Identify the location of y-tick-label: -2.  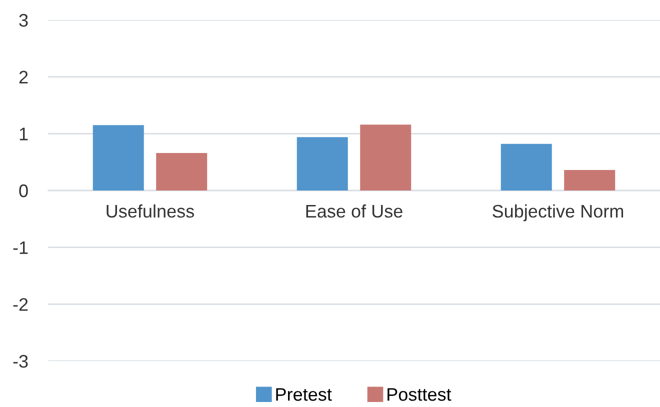
(20, 304).